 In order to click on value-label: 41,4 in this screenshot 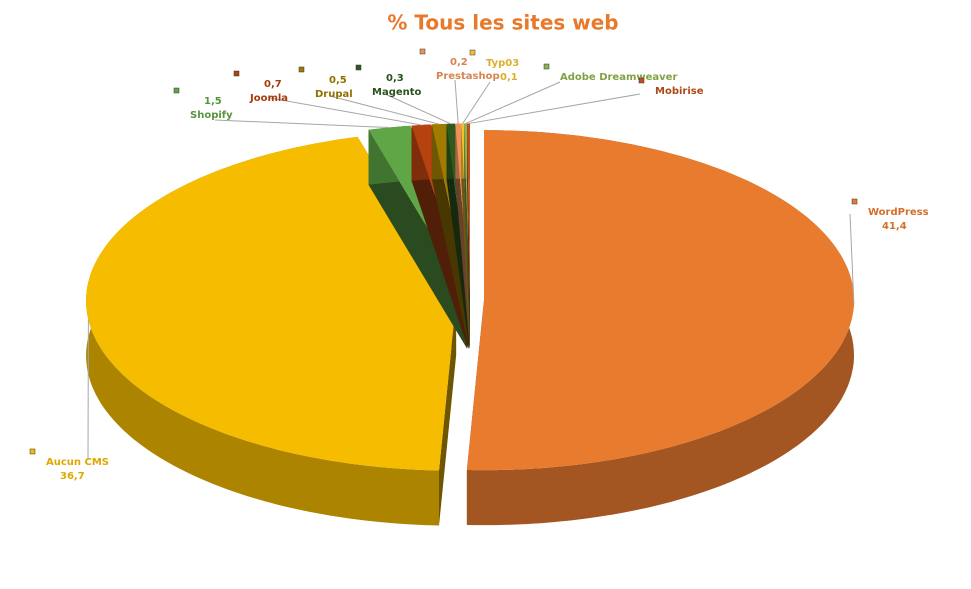, I will do `click(894, 226)`.